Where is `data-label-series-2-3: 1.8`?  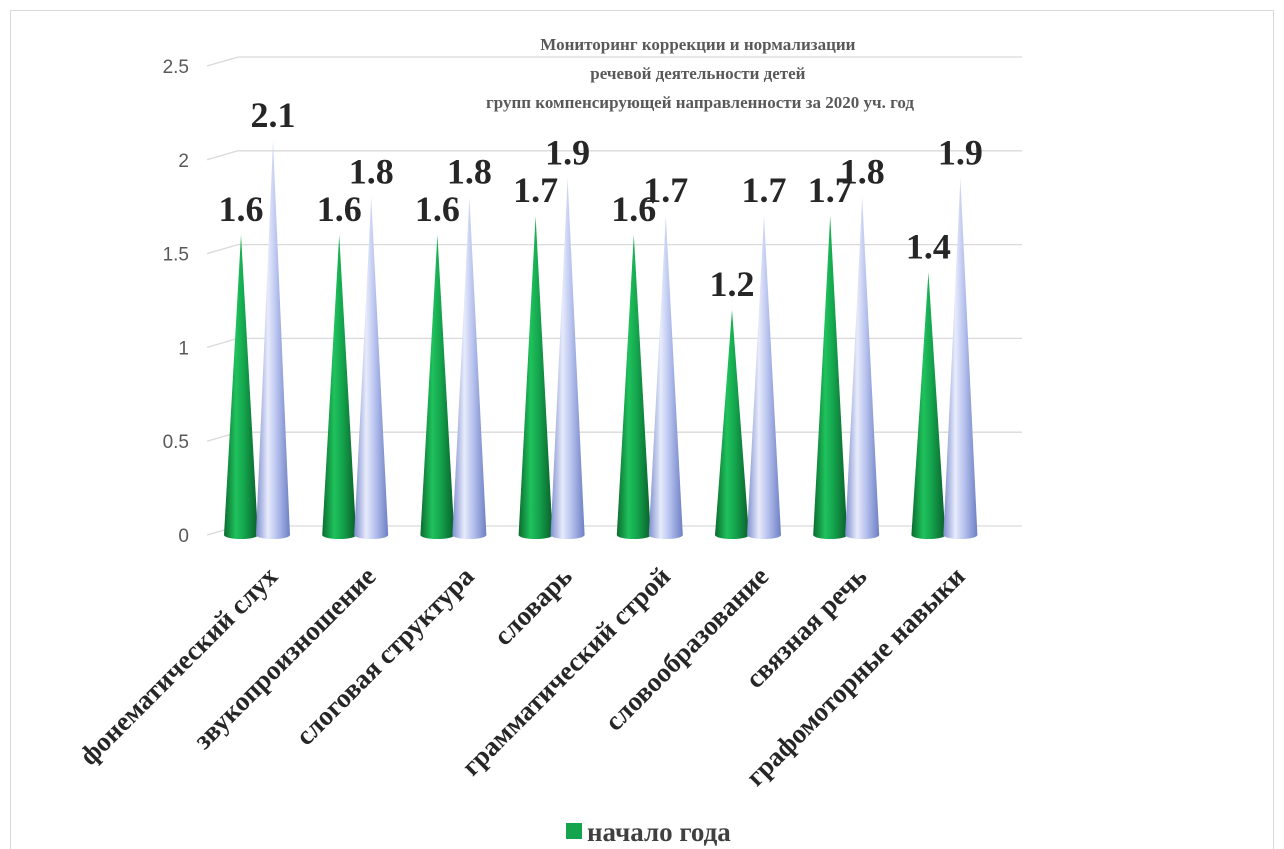
data-label-series-2-3: 1.8 is located at coordinates (469, 171).